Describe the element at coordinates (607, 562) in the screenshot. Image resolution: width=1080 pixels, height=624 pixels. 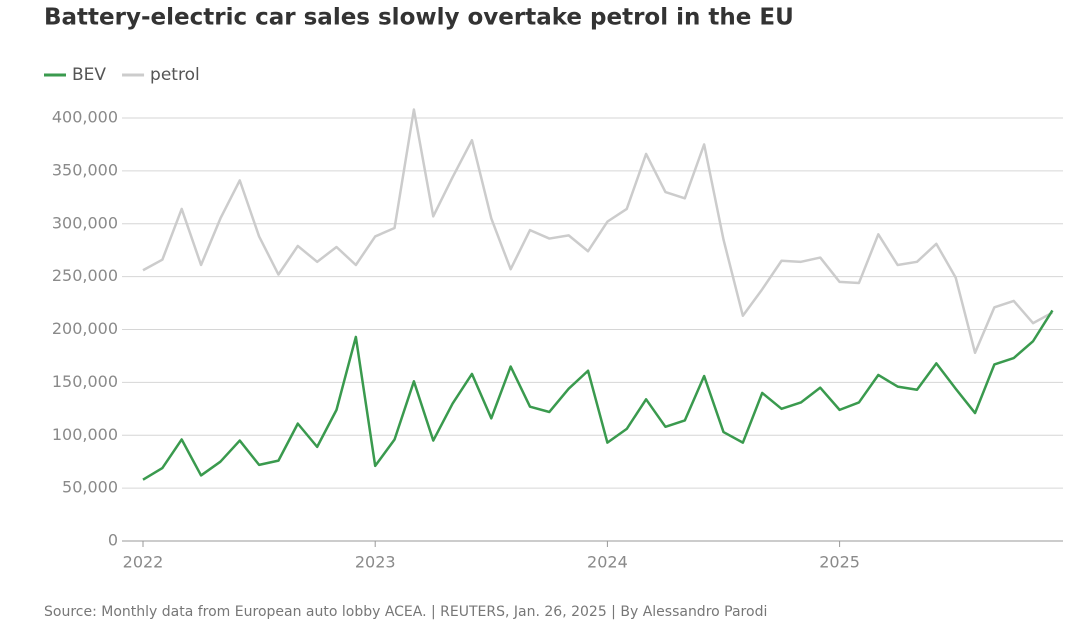
I see `x-tick-label: 2024` at that location.